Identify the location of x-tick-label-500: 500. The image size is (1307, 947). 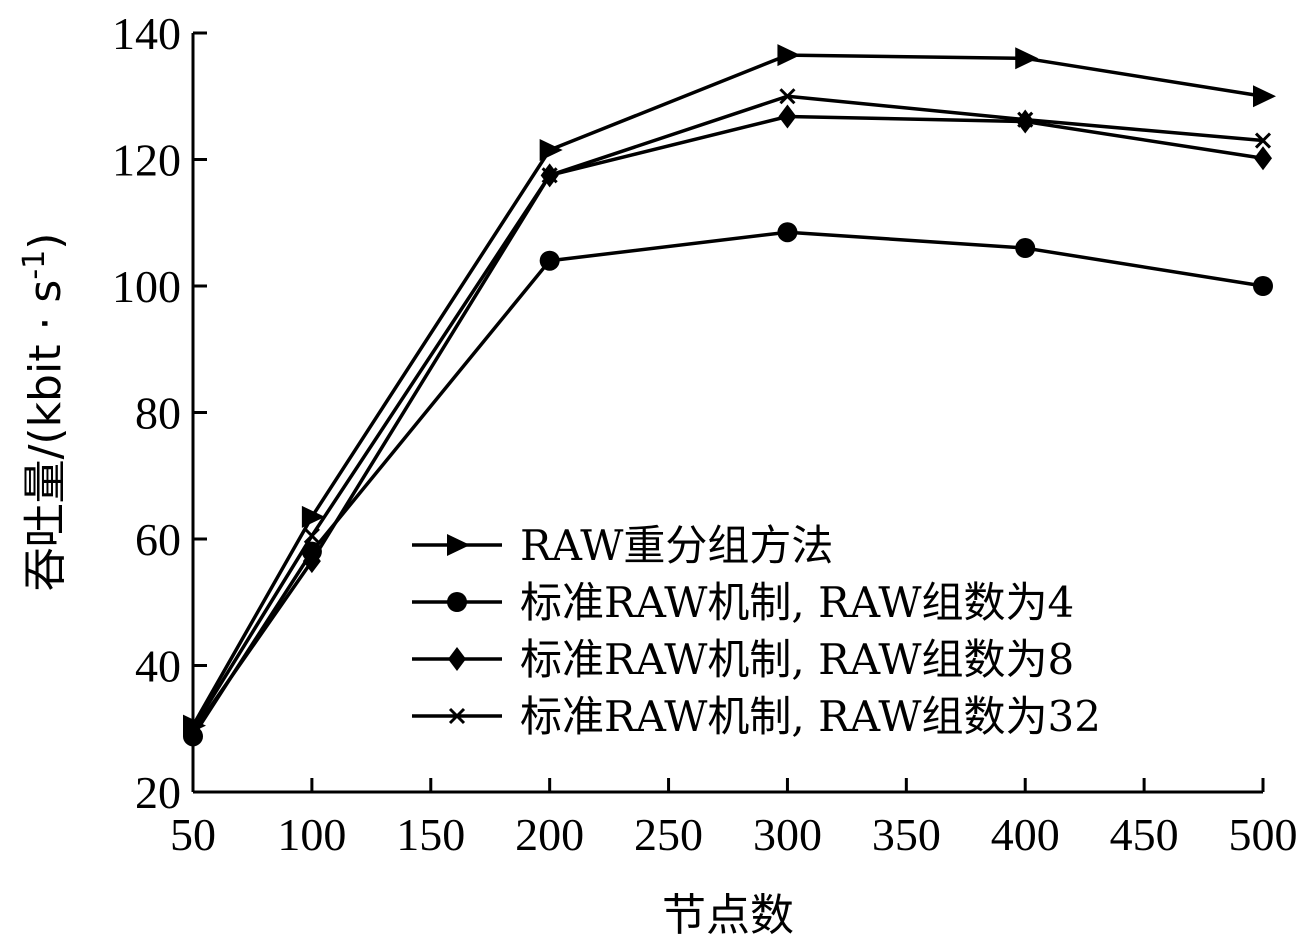
(1263, 834).